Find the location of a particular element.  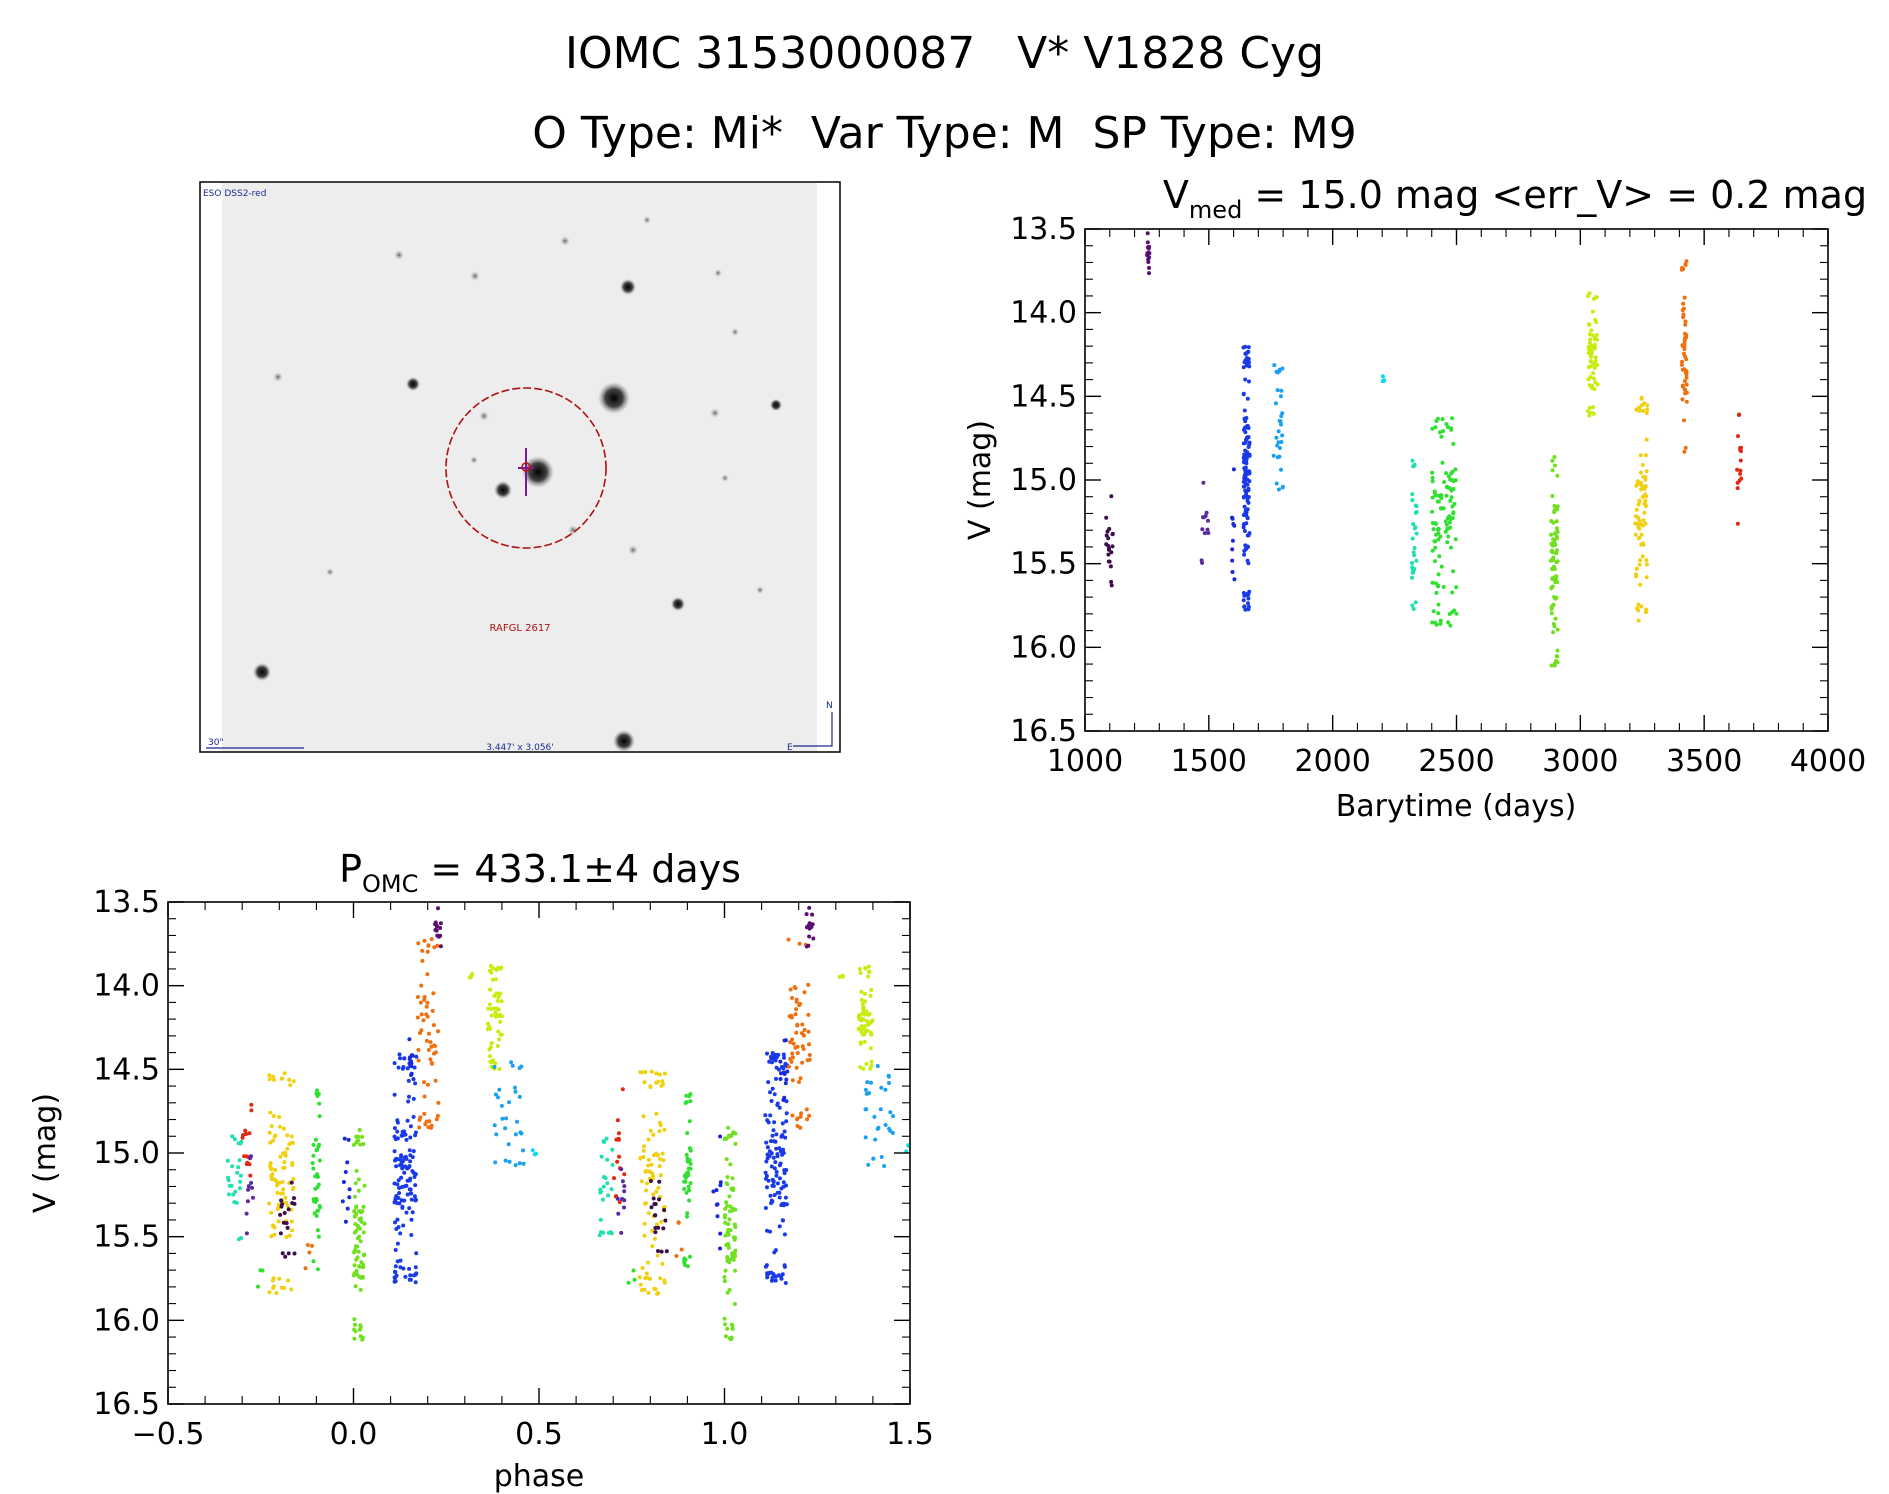

ytick-label: 15.0 is located at coordinates (1043, 480).